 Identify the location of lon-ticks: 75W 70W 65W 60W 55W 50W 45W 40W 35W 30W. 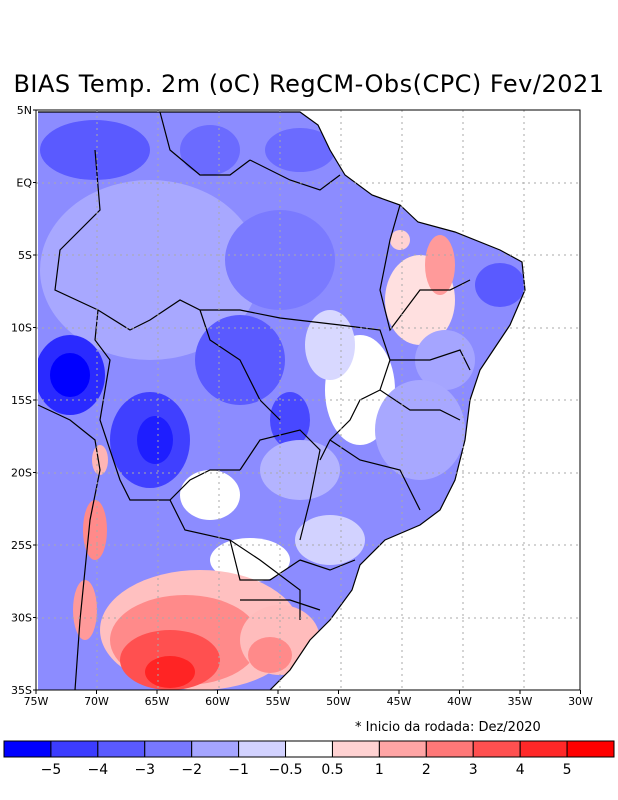
(308, 699).